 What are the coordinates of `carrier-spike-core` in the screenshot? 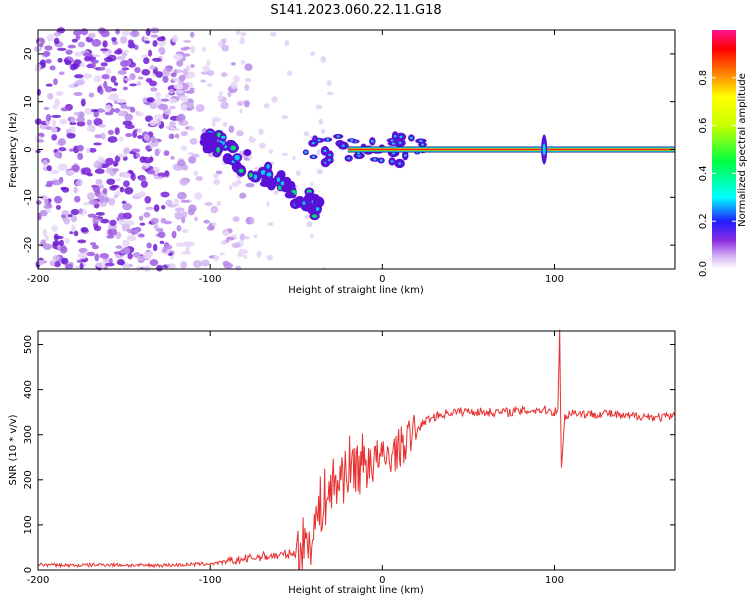 It's located at (544, 149).